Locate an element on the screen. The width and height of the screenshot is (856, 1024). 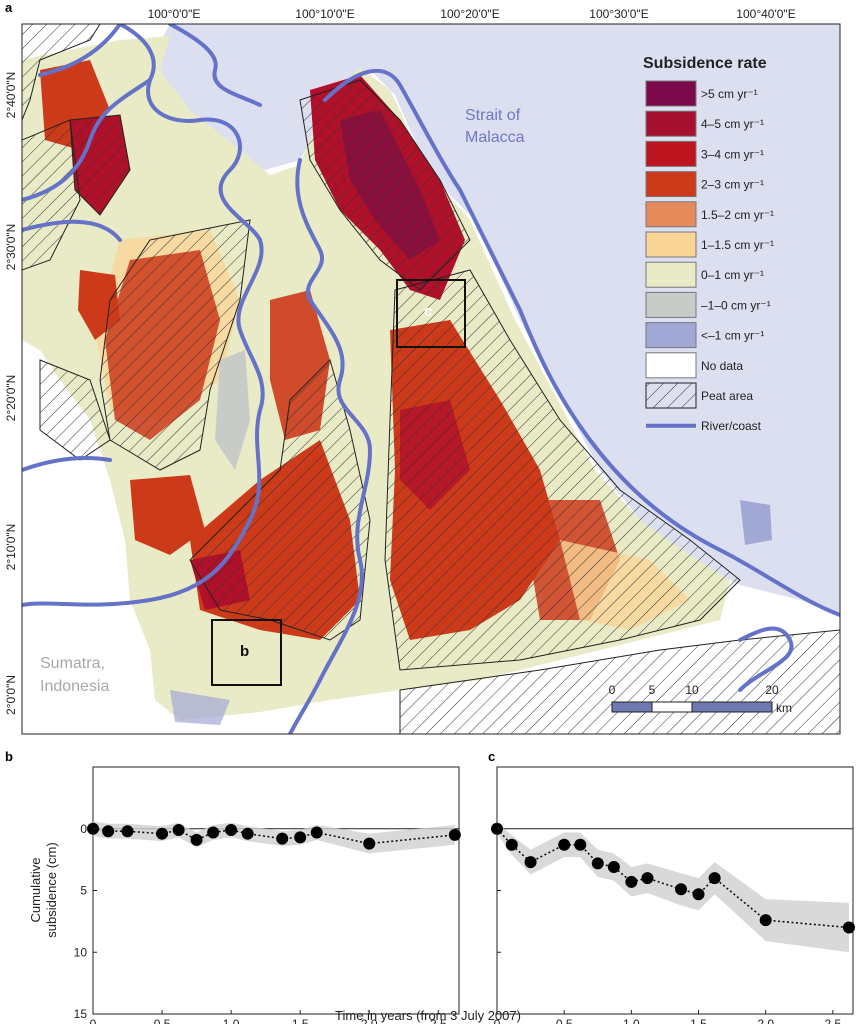
legend-label-5: 1–1.5 cm yr⁻¹ is located at coordinates (737, 245).